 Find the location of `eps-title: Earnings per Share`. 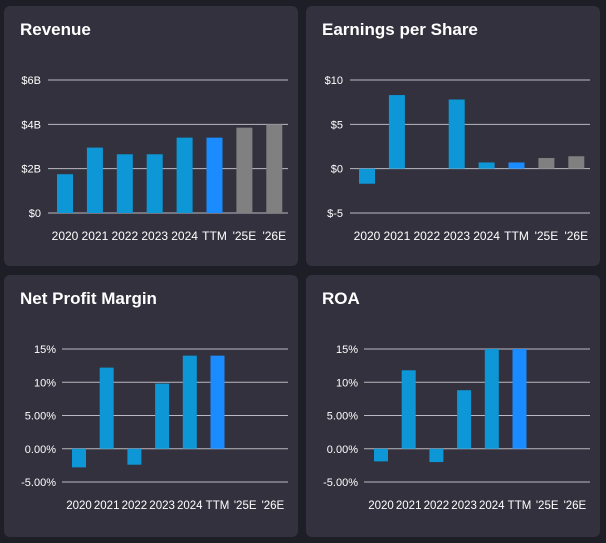

eps-title: Earnings per Share is located at coordinates (400, 29).